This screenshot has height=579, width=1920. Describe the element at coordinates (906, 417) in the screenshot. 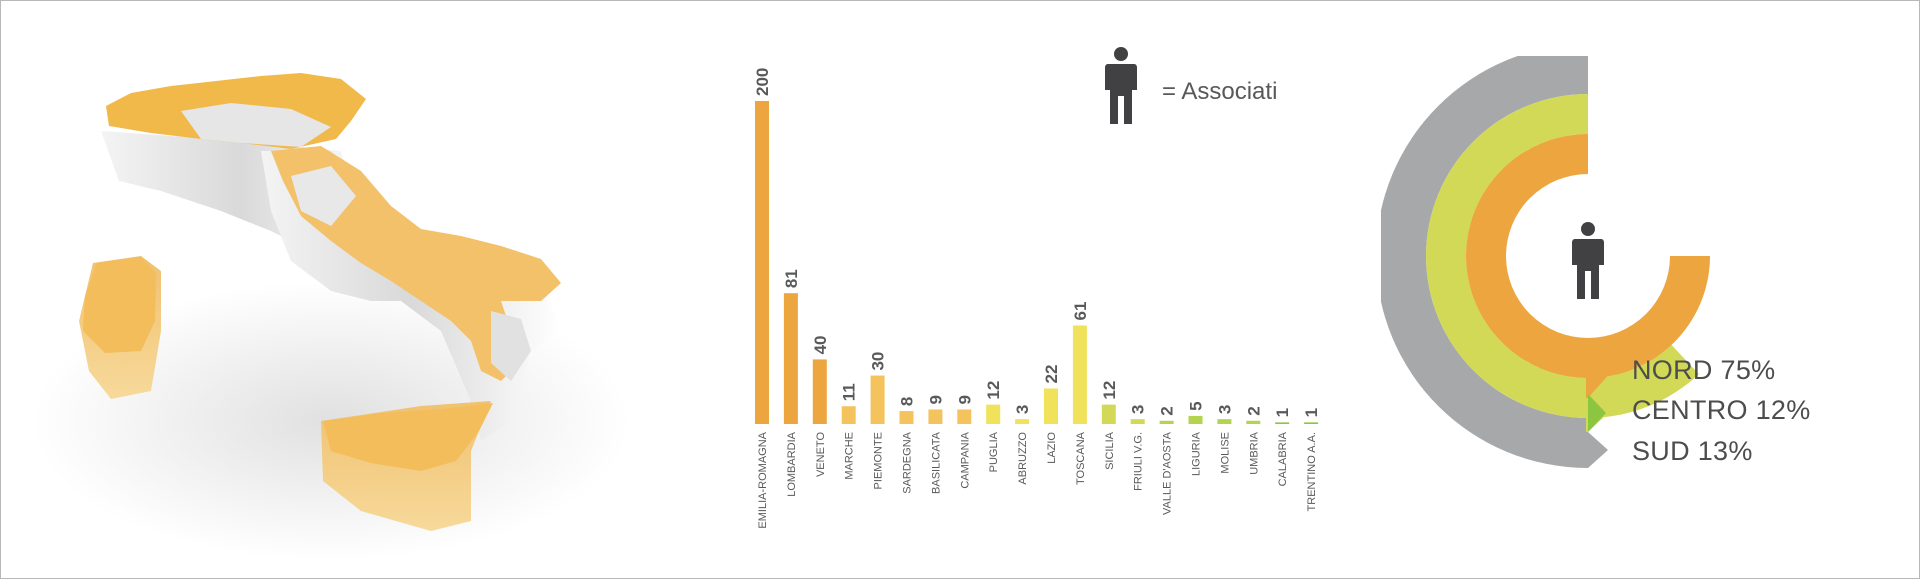

I see `bar-sardegna` at that location.